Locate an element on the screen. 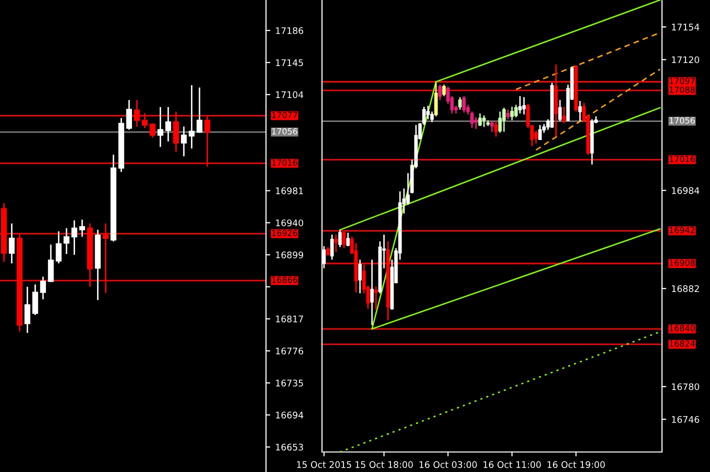 The image size is (710, 472). ref-line-label: 16942 is located at coordinates (682, 230).